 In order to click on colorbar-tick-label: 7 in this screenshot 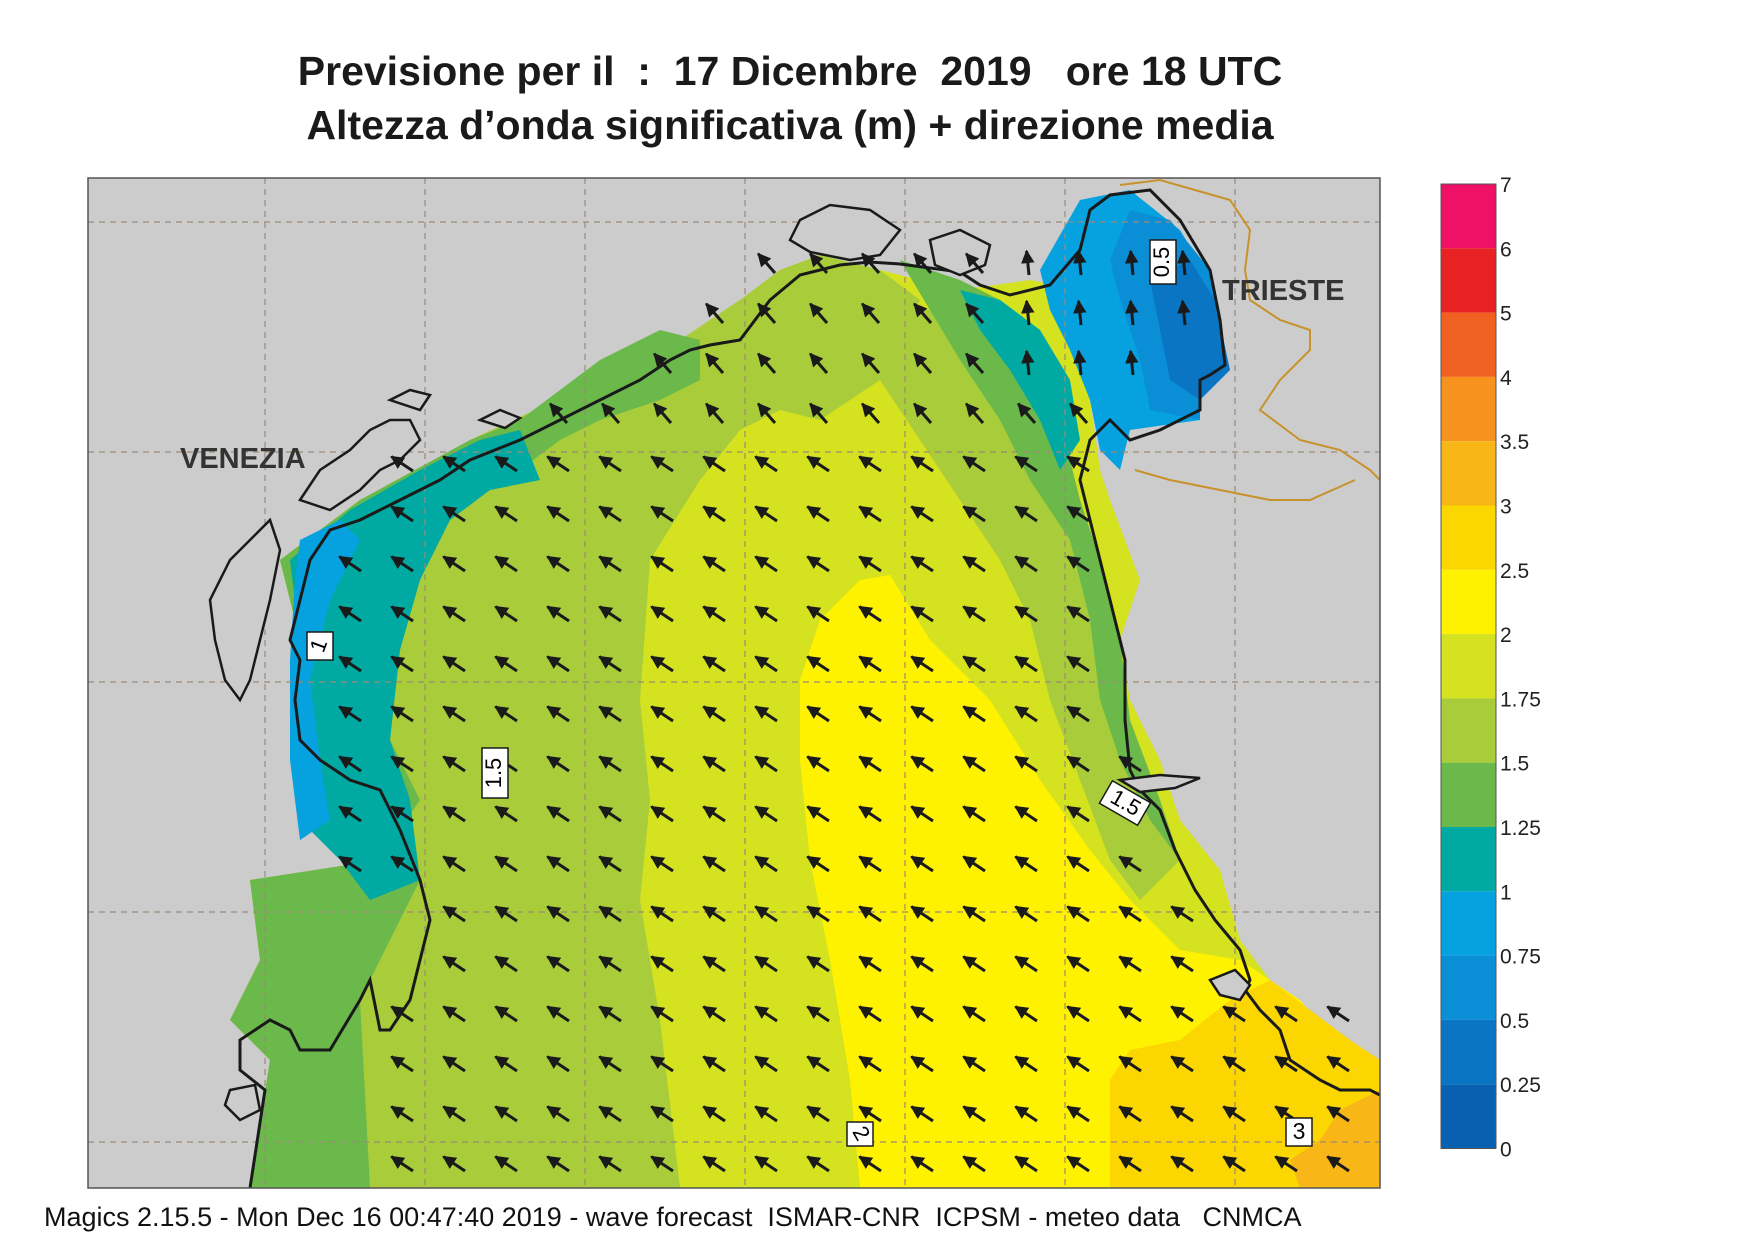, I will do `click(1506, 185)`.